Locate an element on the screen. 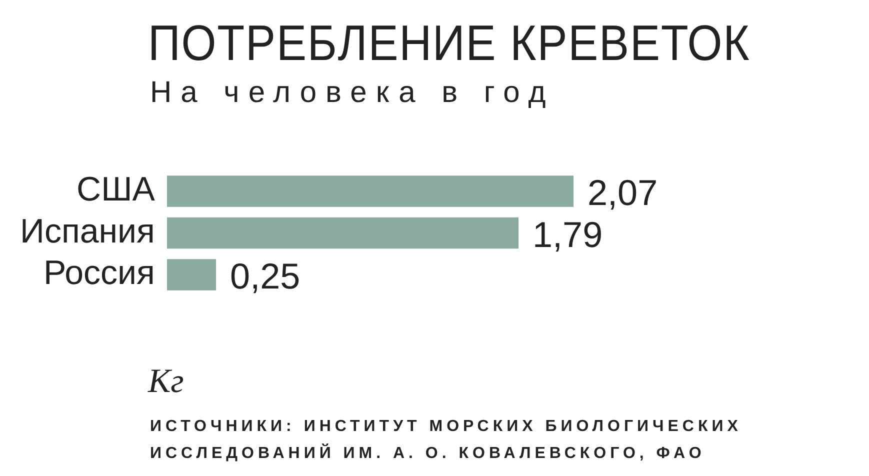 The height and width of the screenshot is (476, 869). y-tick-label: Испания is located at coordinates (87, 231).